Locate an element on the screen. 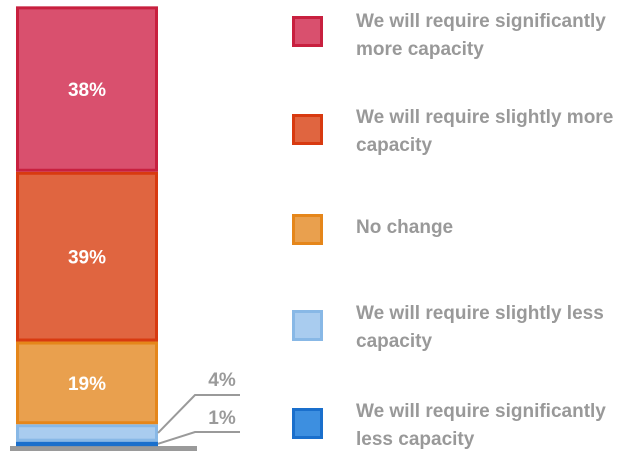 The image size is (643, 458). legend-label-no-change: No change is located at coordinates (405, 227).